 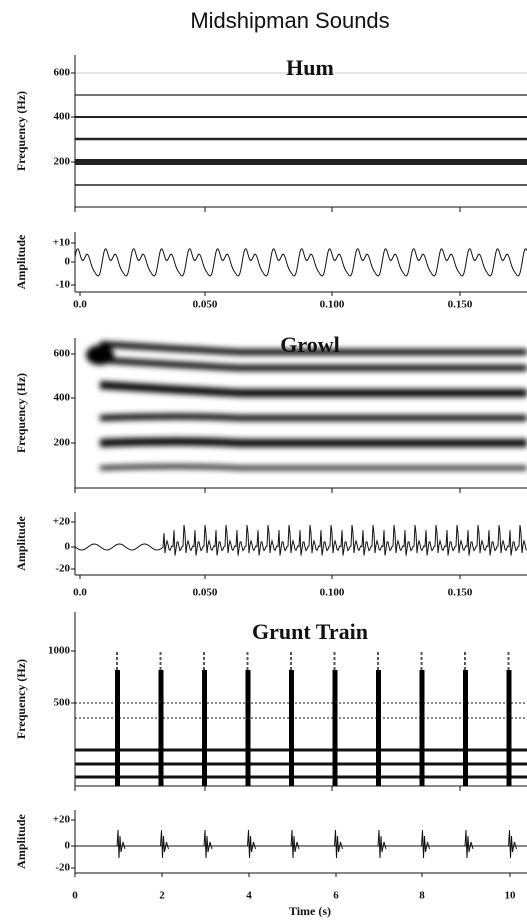 What do you see at coordinates (289, 20) in the screenshot?
I see `figure-title: Midshipman Sounds` at bounding box center [289, 20].